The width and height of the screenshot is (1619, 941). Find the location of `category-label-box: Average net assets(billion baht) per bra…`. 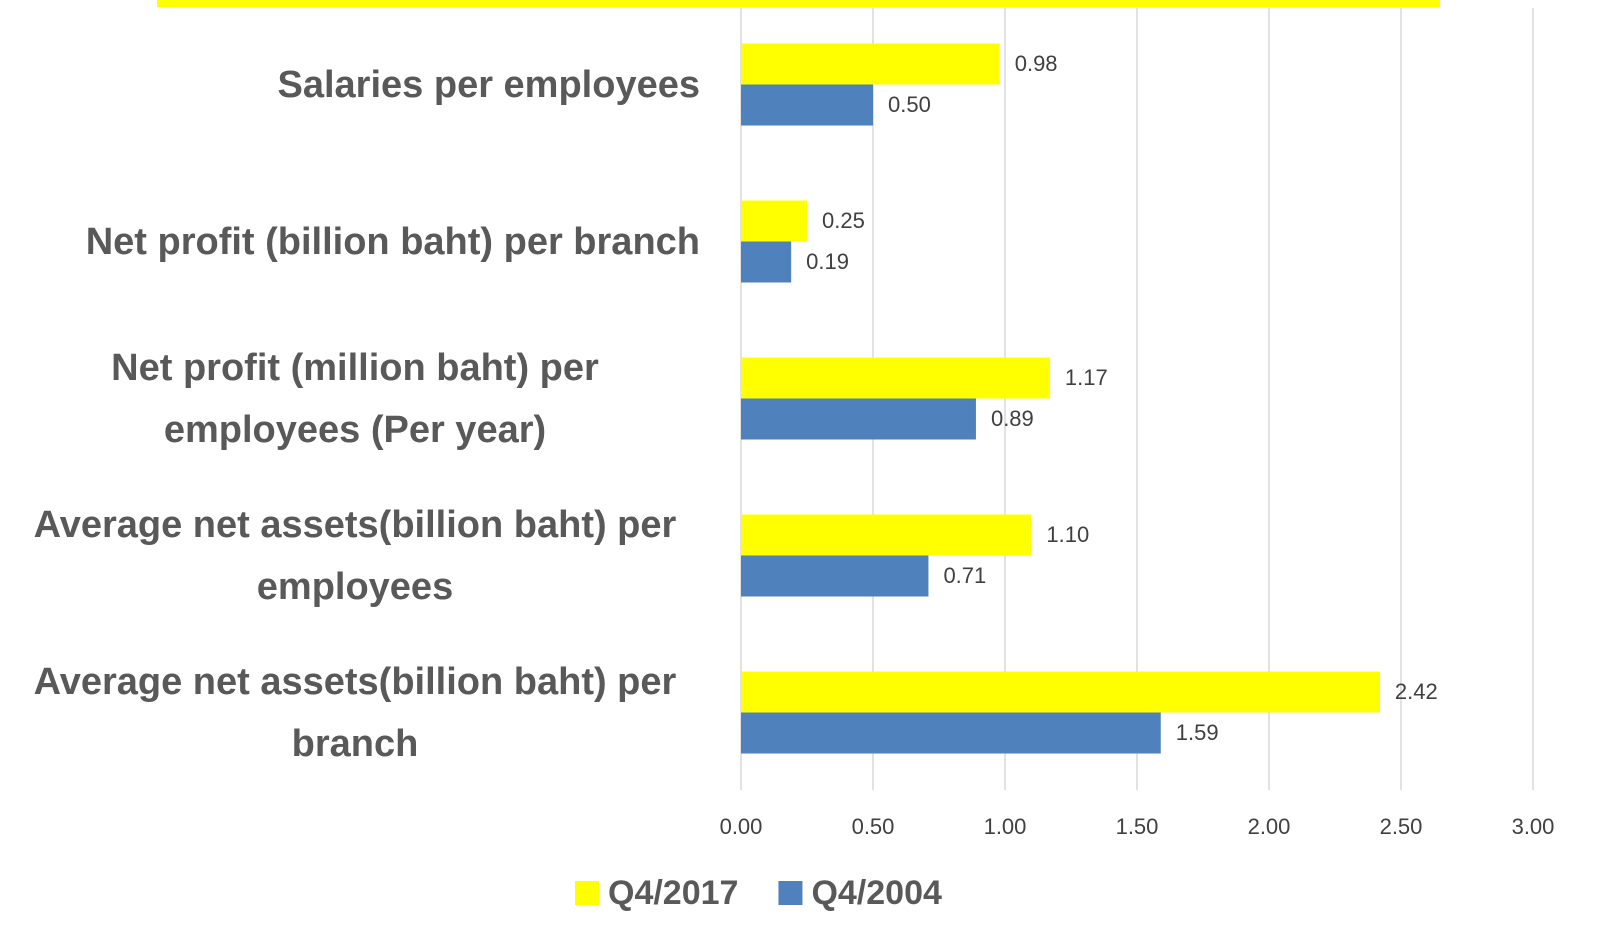

category-label-box: Average net assets(billion baht) per bra… is located at coordinates (350, 712).